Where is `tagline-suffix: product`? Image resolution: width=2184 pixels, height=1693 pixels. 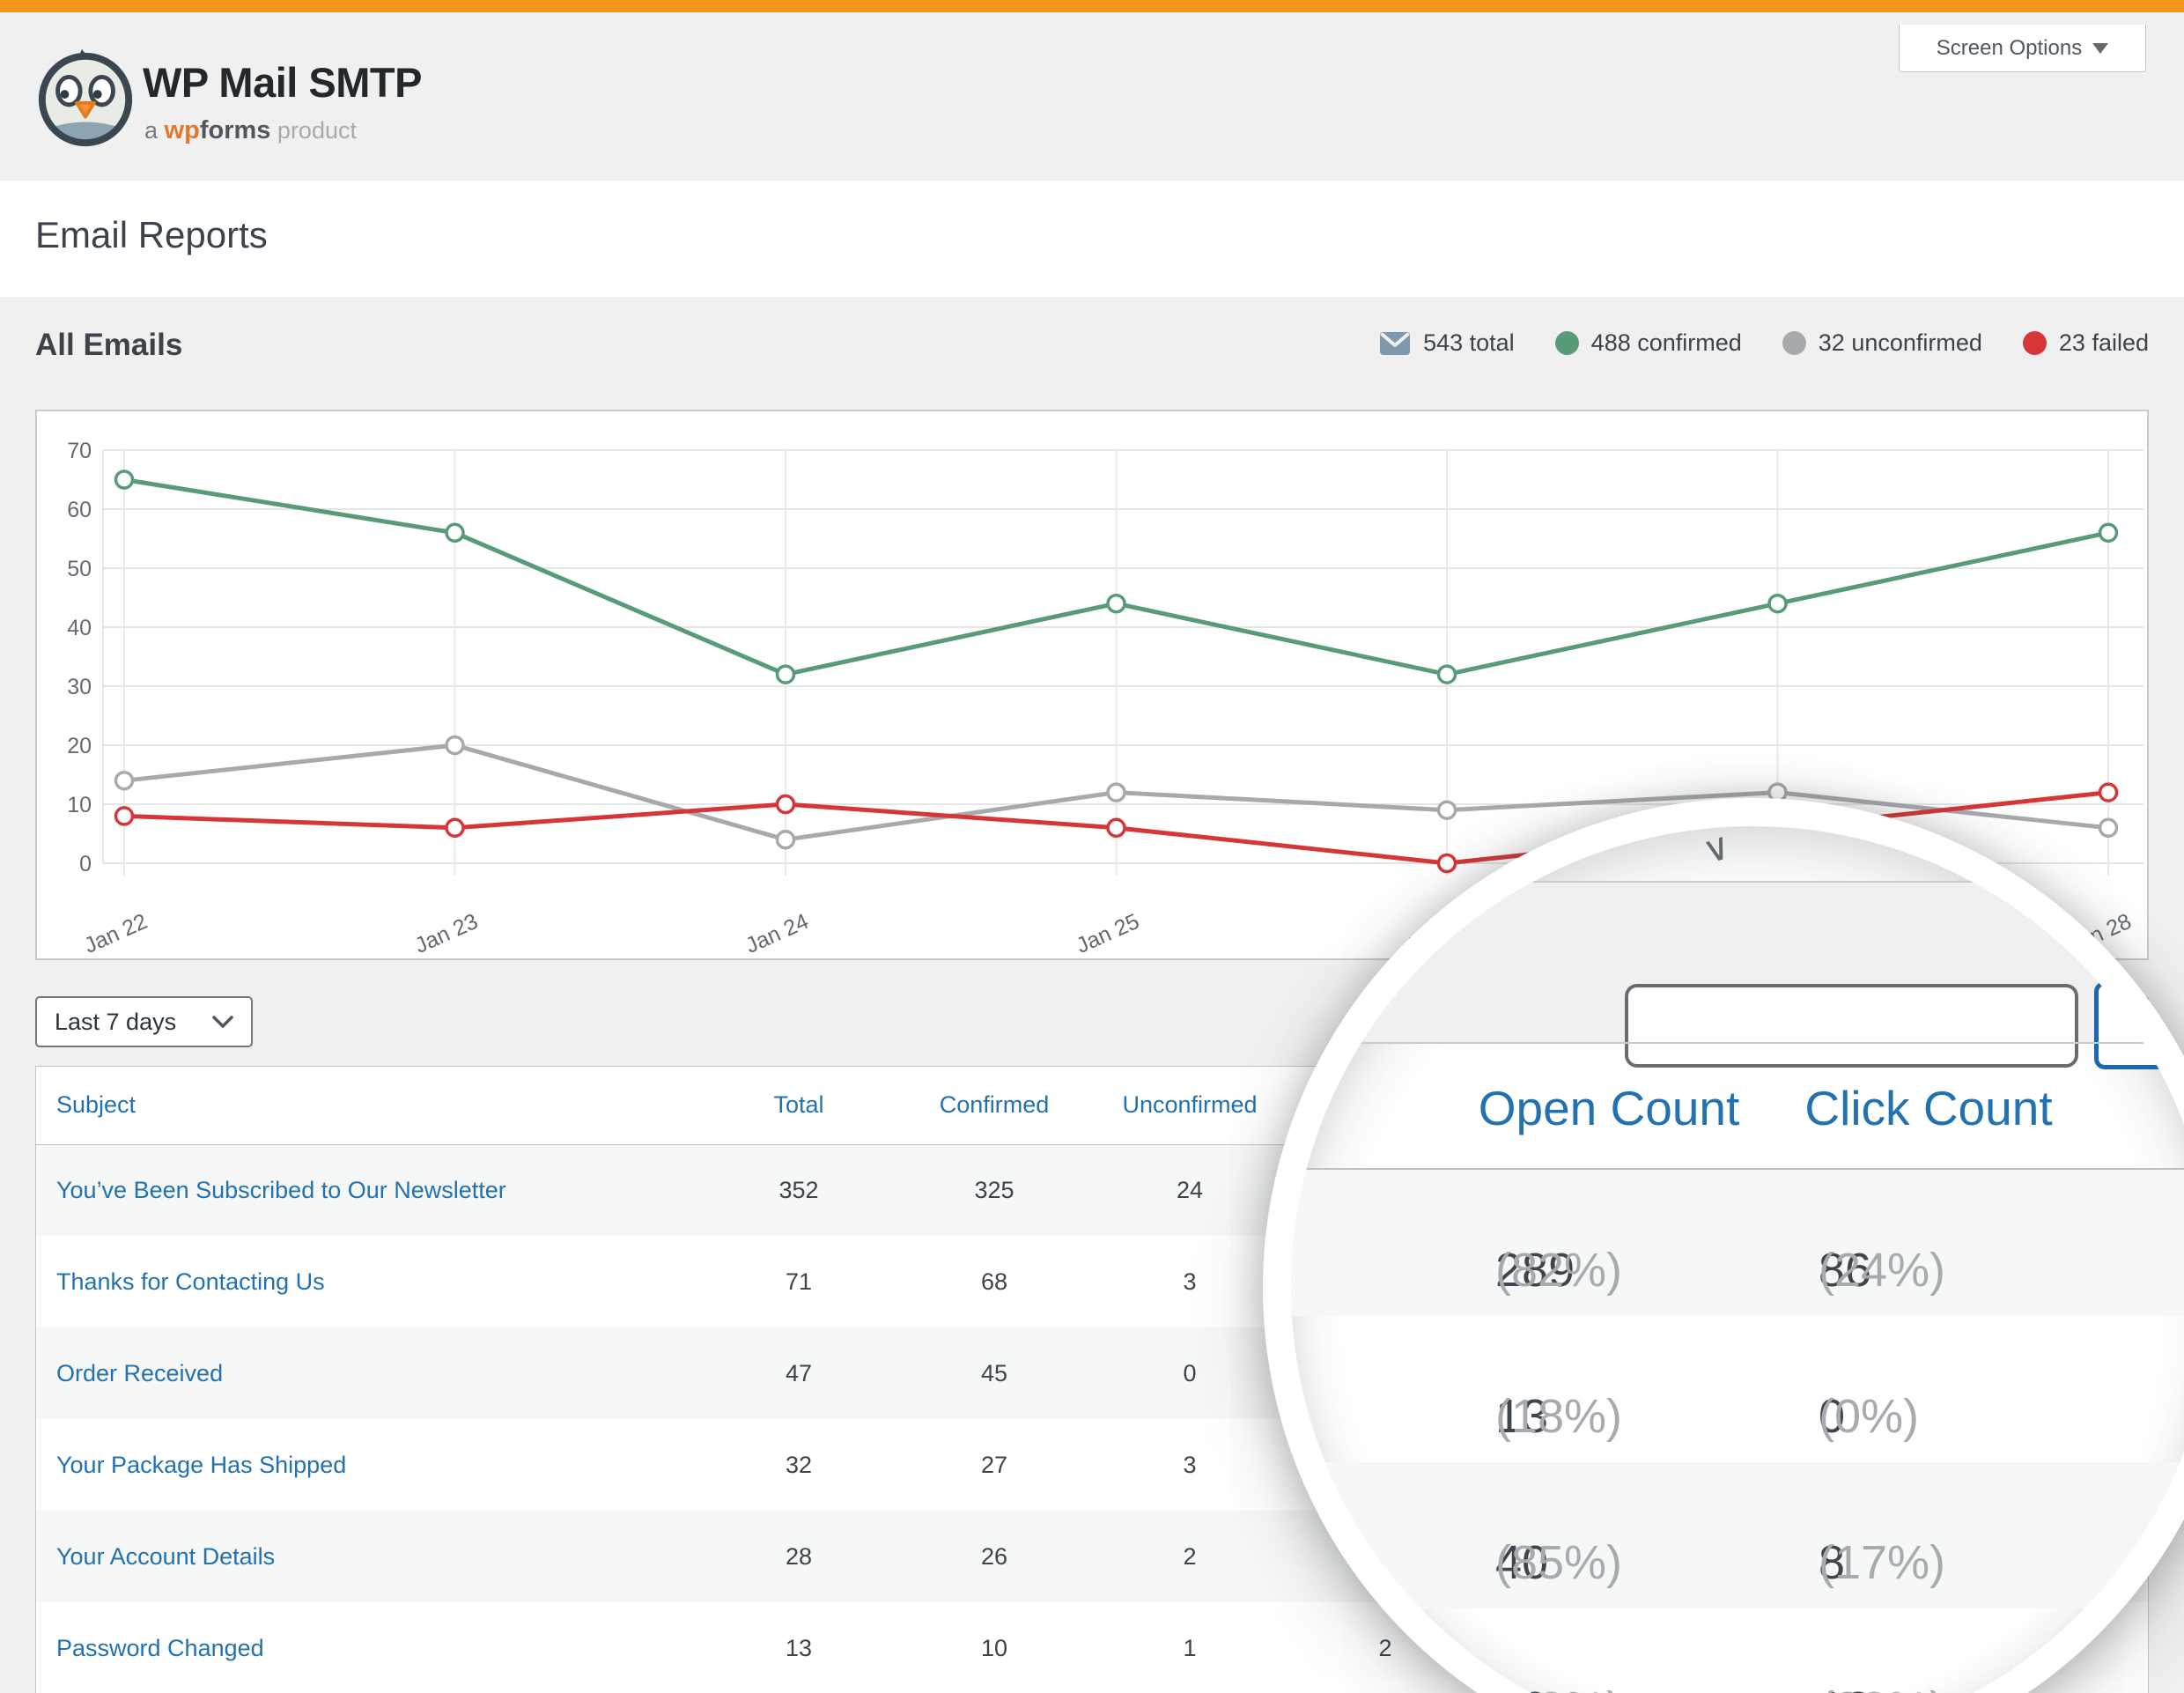
tagline-suffix: product is located at coordinates (317, 130).